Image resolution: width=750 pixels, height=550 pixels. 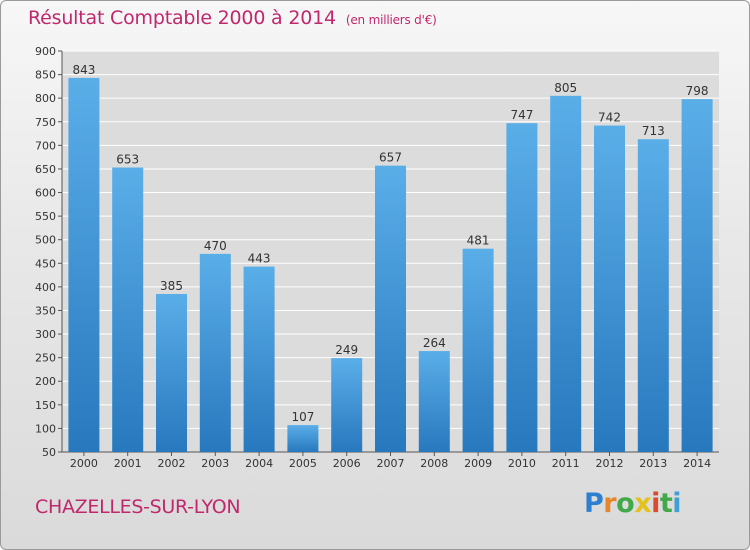 I want to click on y-tick-label: 650, so click(x=45, y=169).